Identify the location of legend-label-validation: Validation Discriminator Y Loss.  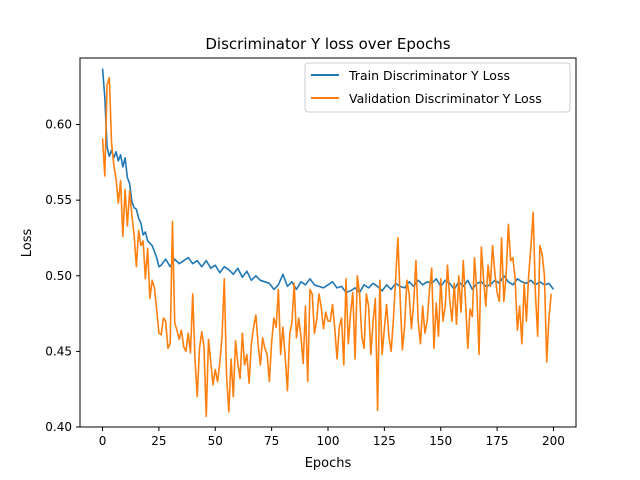
(445, 98).